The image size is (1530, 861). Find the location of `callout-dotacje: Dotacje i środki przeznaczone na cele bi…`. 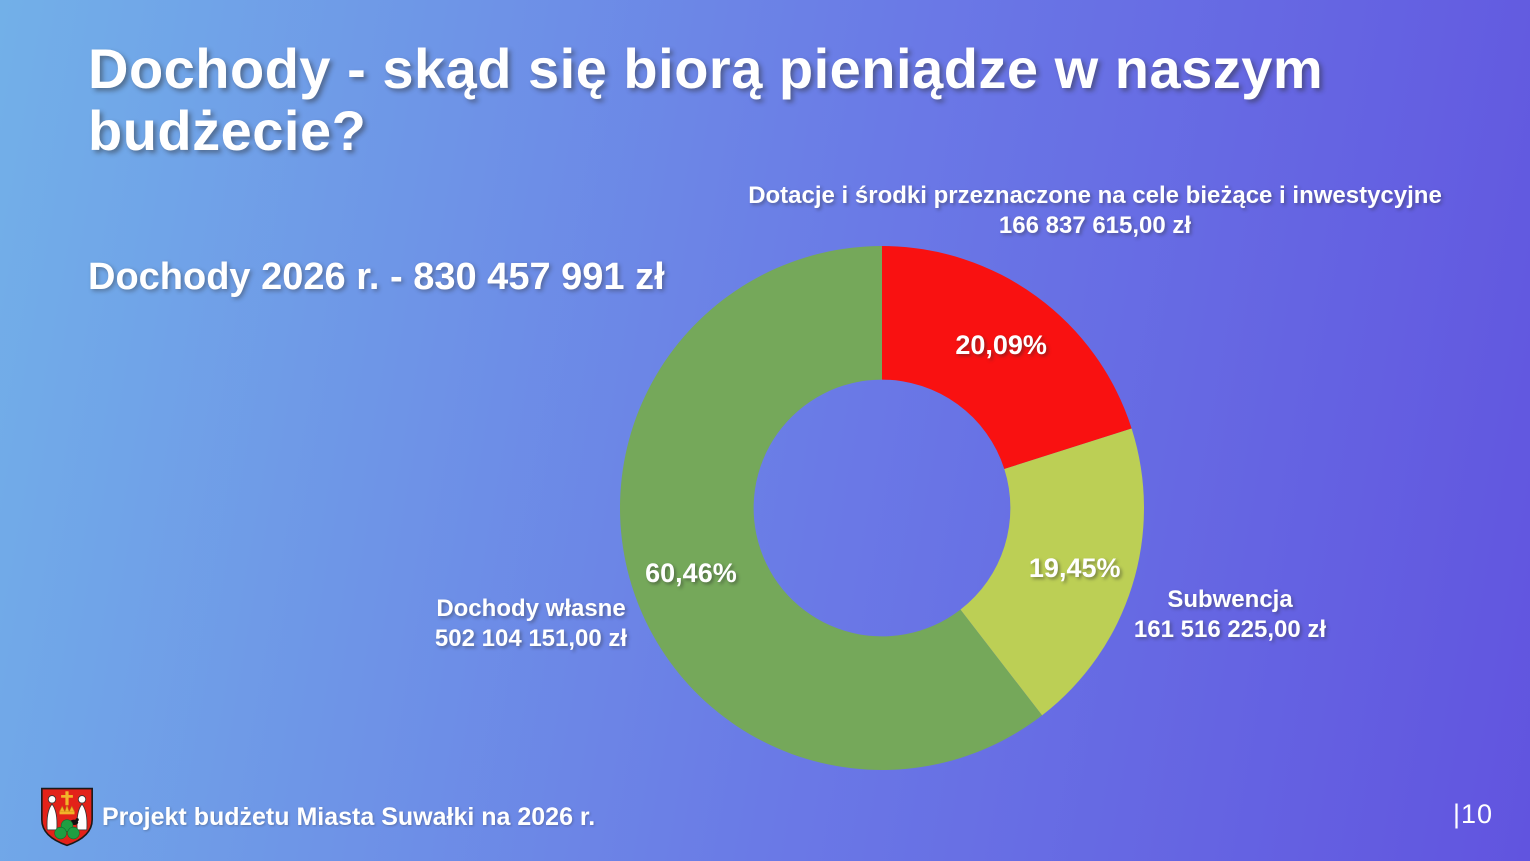

callout-dotacje: Dotacje i środki przeznaczone na cele bi… is located at coordinates (1095, 211).